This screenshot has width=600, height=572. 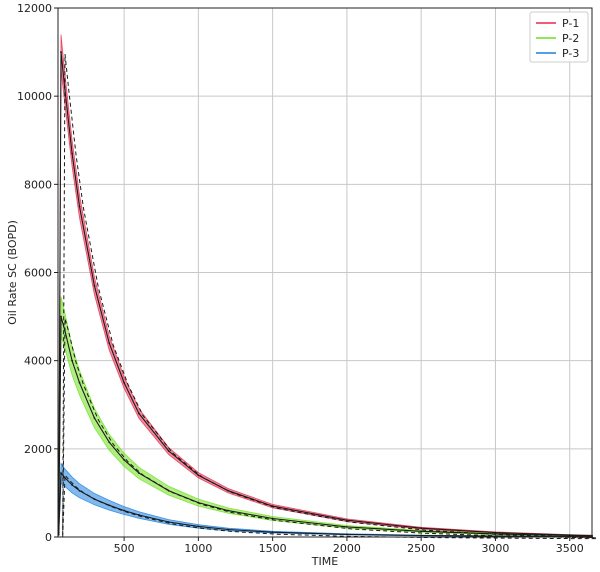 What do you see at coordinates (570, 38) in the screenshot?
I see `legend-label: P-2` at bounding box center [570, 38].